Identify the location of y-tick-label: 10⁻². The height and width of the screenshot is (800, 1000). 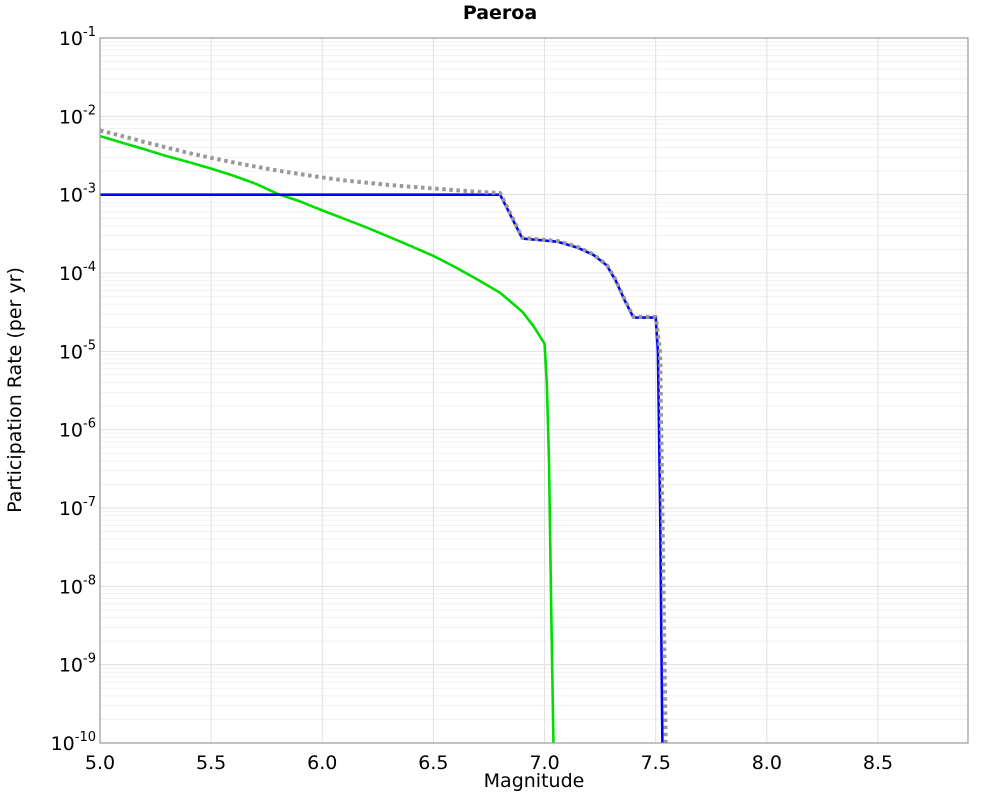
(77, 115).